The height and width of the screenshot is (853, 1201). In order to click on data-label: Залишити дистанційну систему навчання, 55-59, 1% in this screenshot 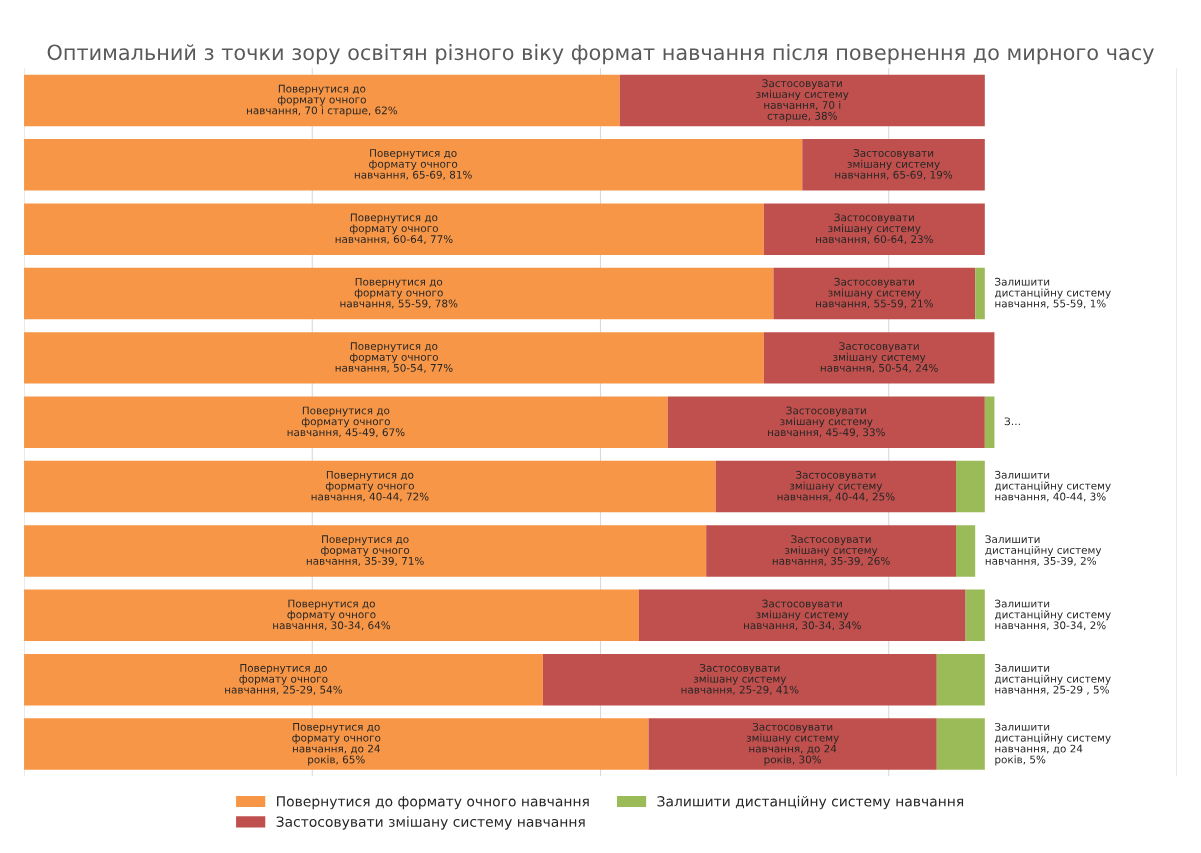, I will do `click(1052, 293)`.